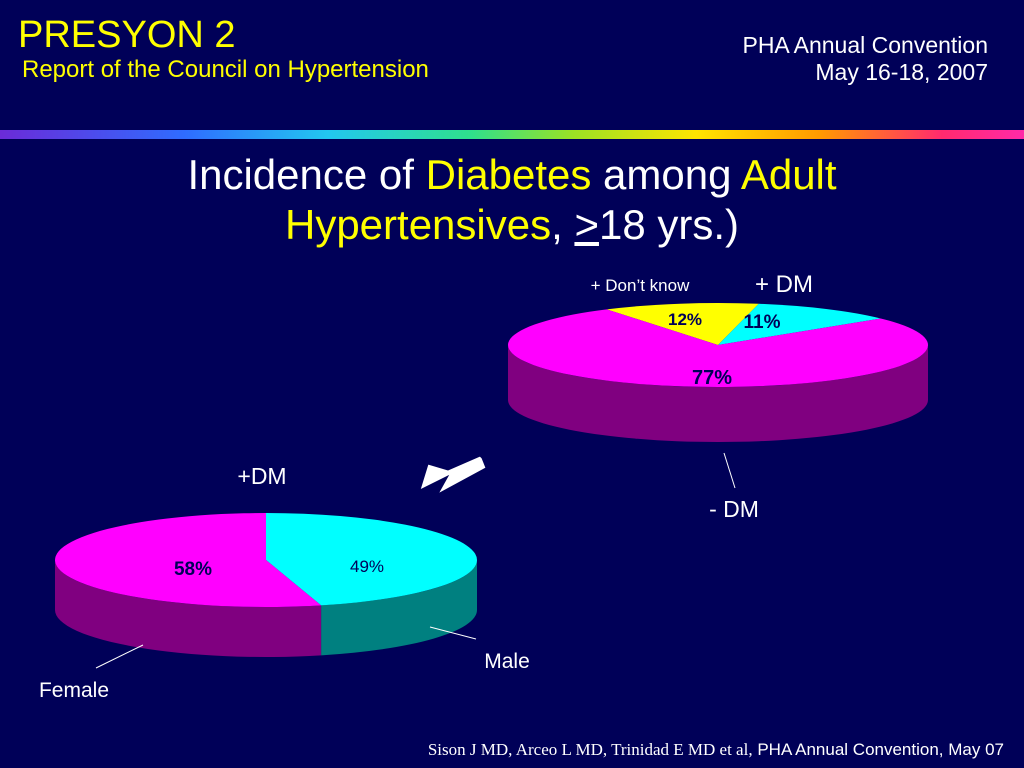 The height and width of the screenshot is (768, 1024). I want to click on pie2-value-female: 58%, so click(193, 569).